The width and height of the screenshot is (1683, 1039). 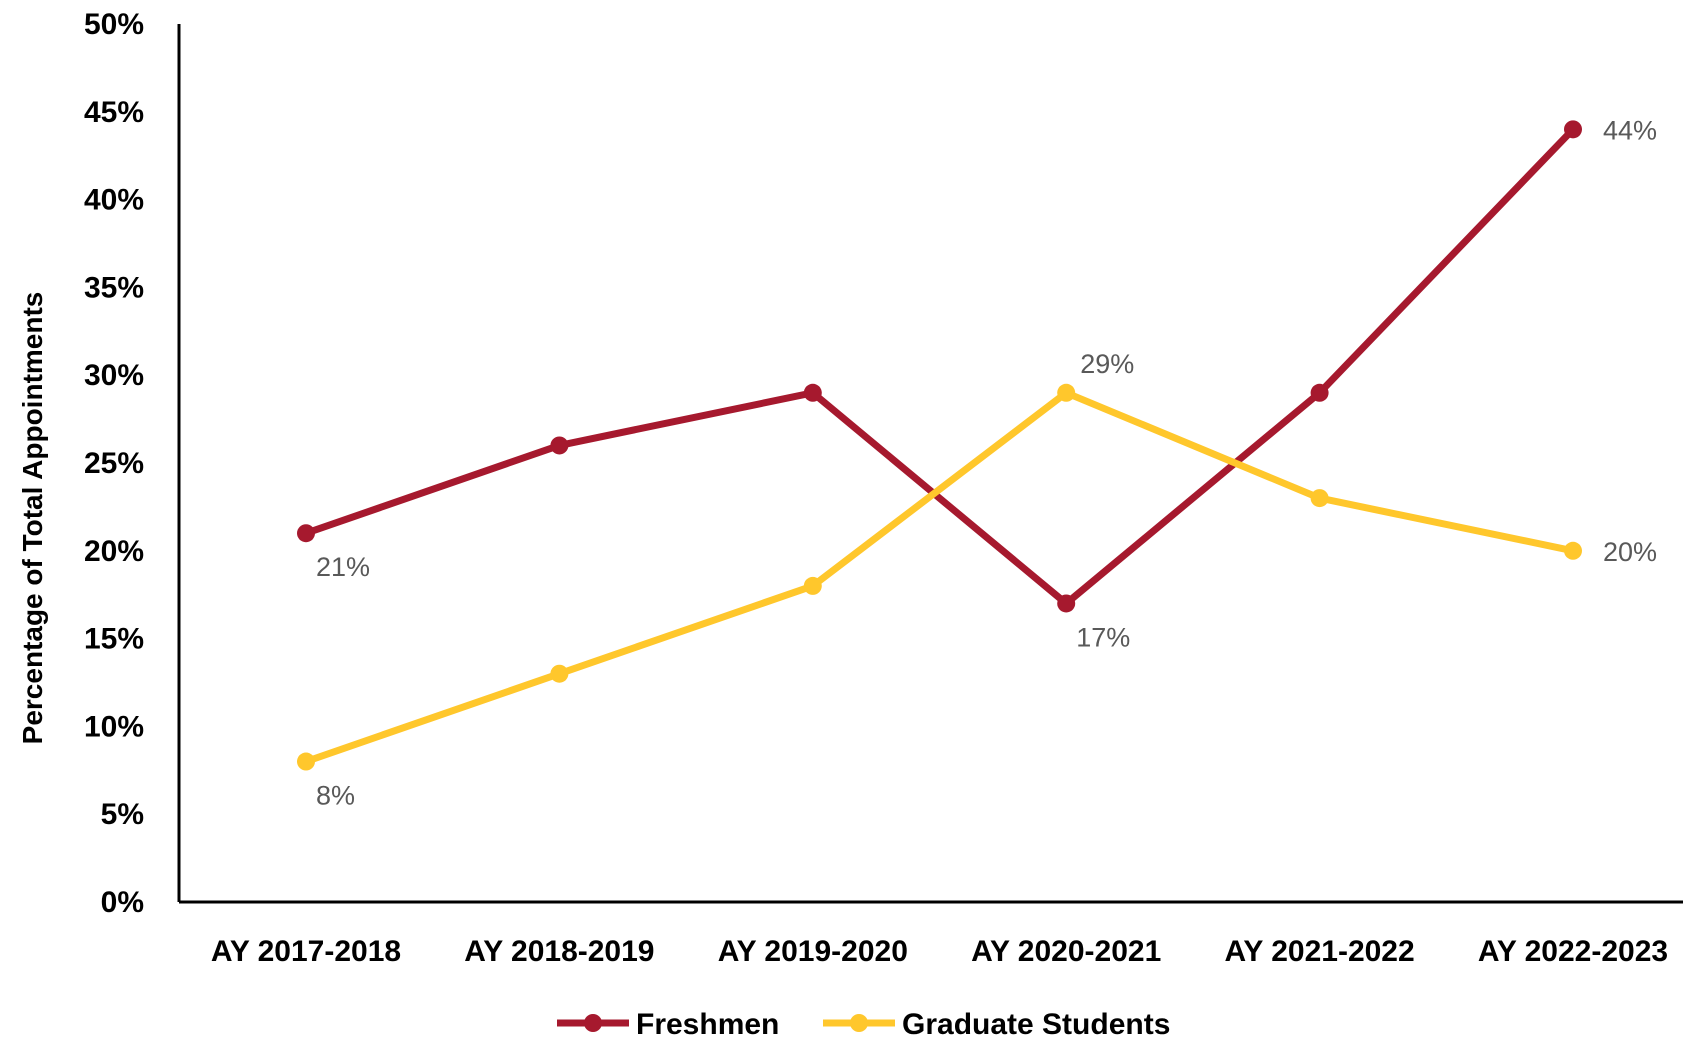 What do you see at coordinates (1320, 951) in the screenshot?
I see `x-tick-label: AY 2021-2022` at bounding box center [1320, 951].